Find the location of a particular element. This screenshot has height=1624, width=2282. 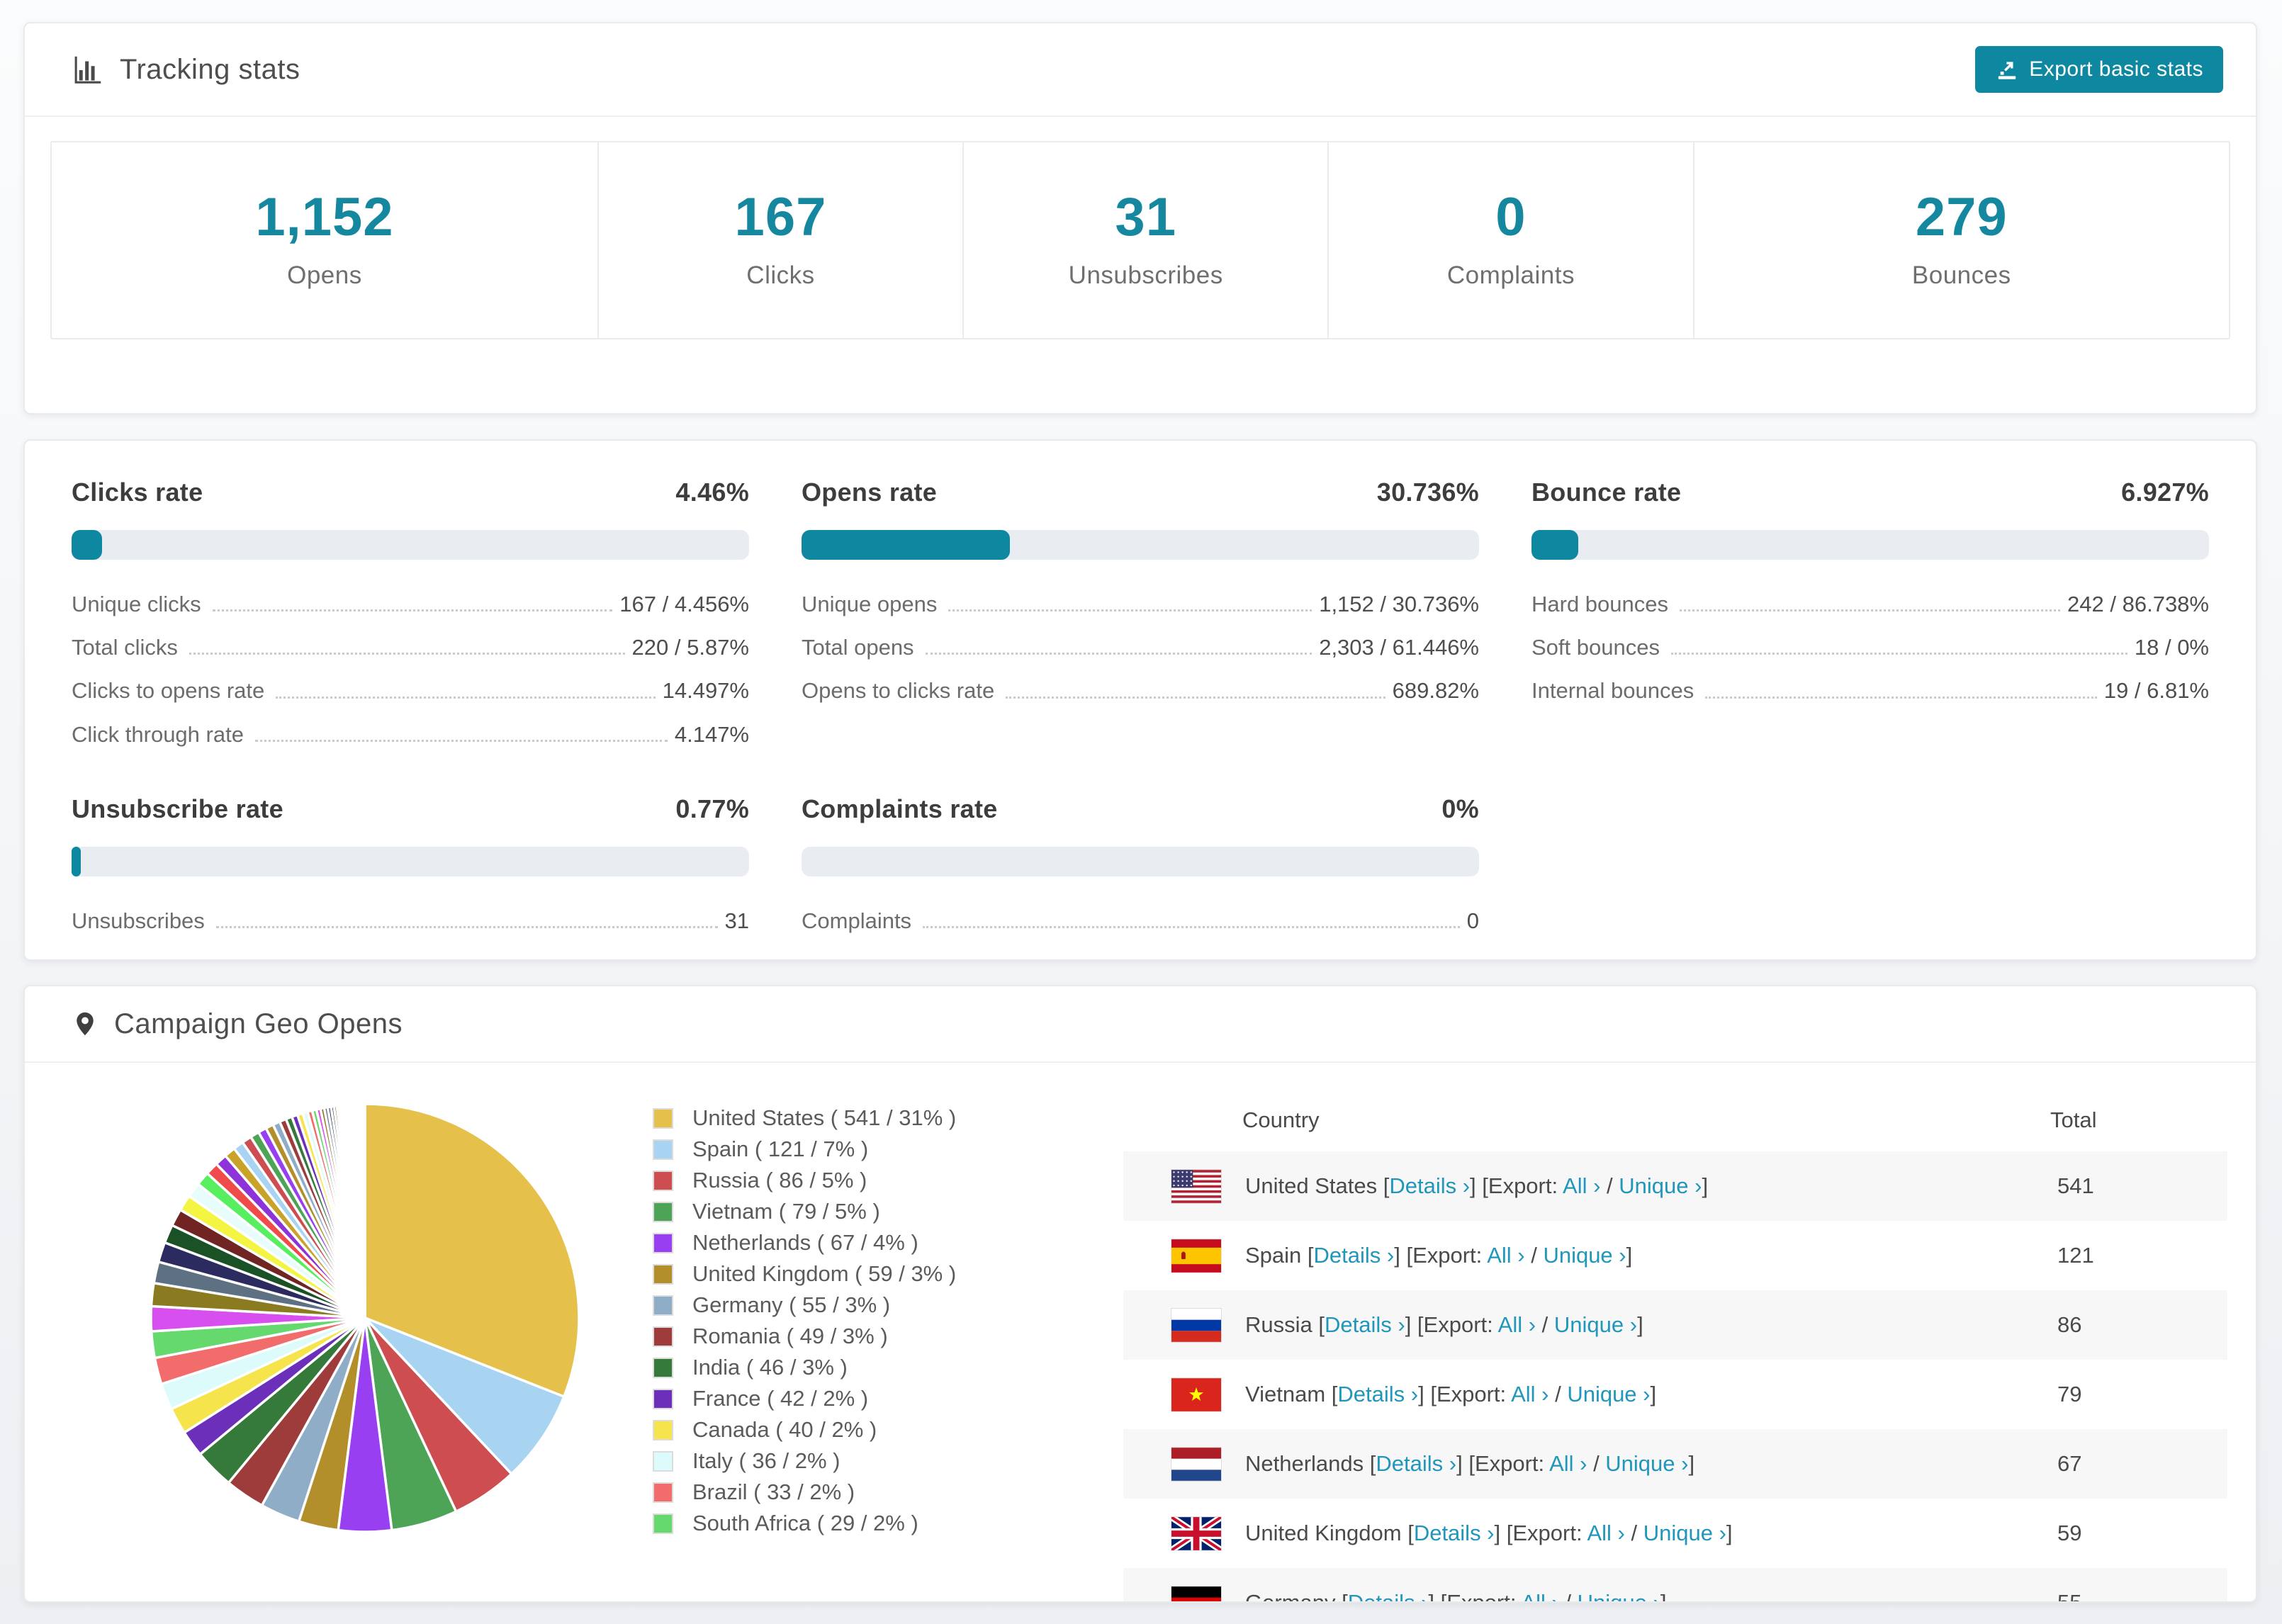

bar-chart-icon is located at coordinates (87, 70).